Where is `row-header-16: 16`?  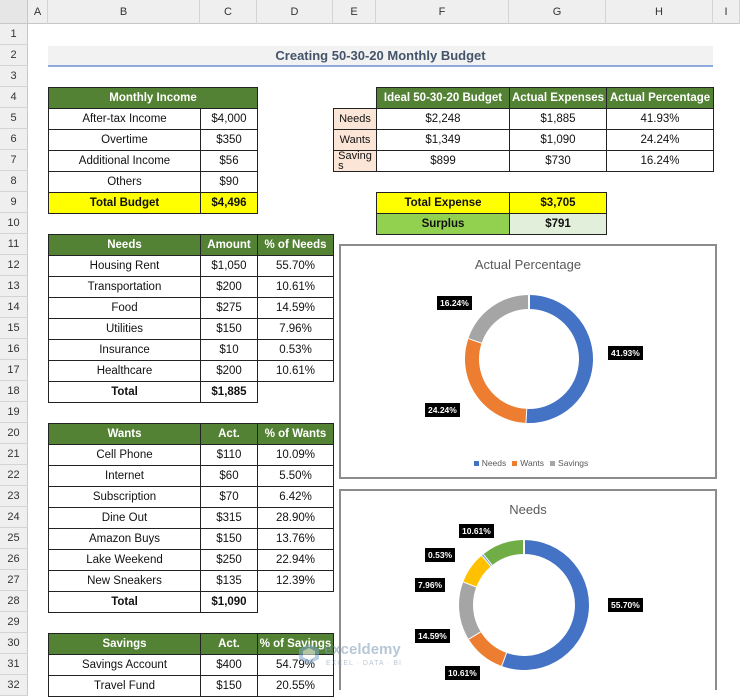 row-header-16: 16 is located at coordinates (14, 349).